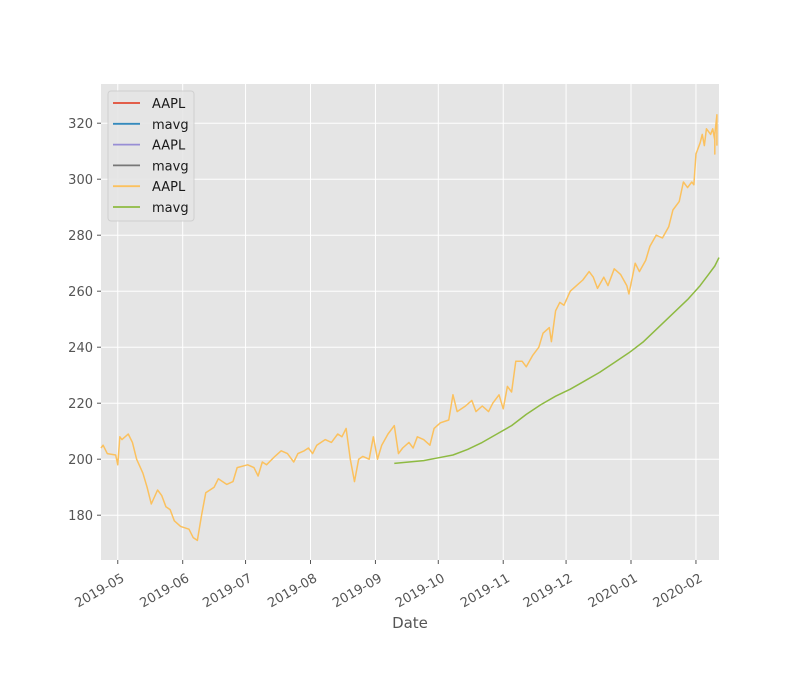 This screenshot has width=800, height=700. Describe the element at coordinates (80, 292) in the screenshot. I see `y-tick-label: 260` at that location.